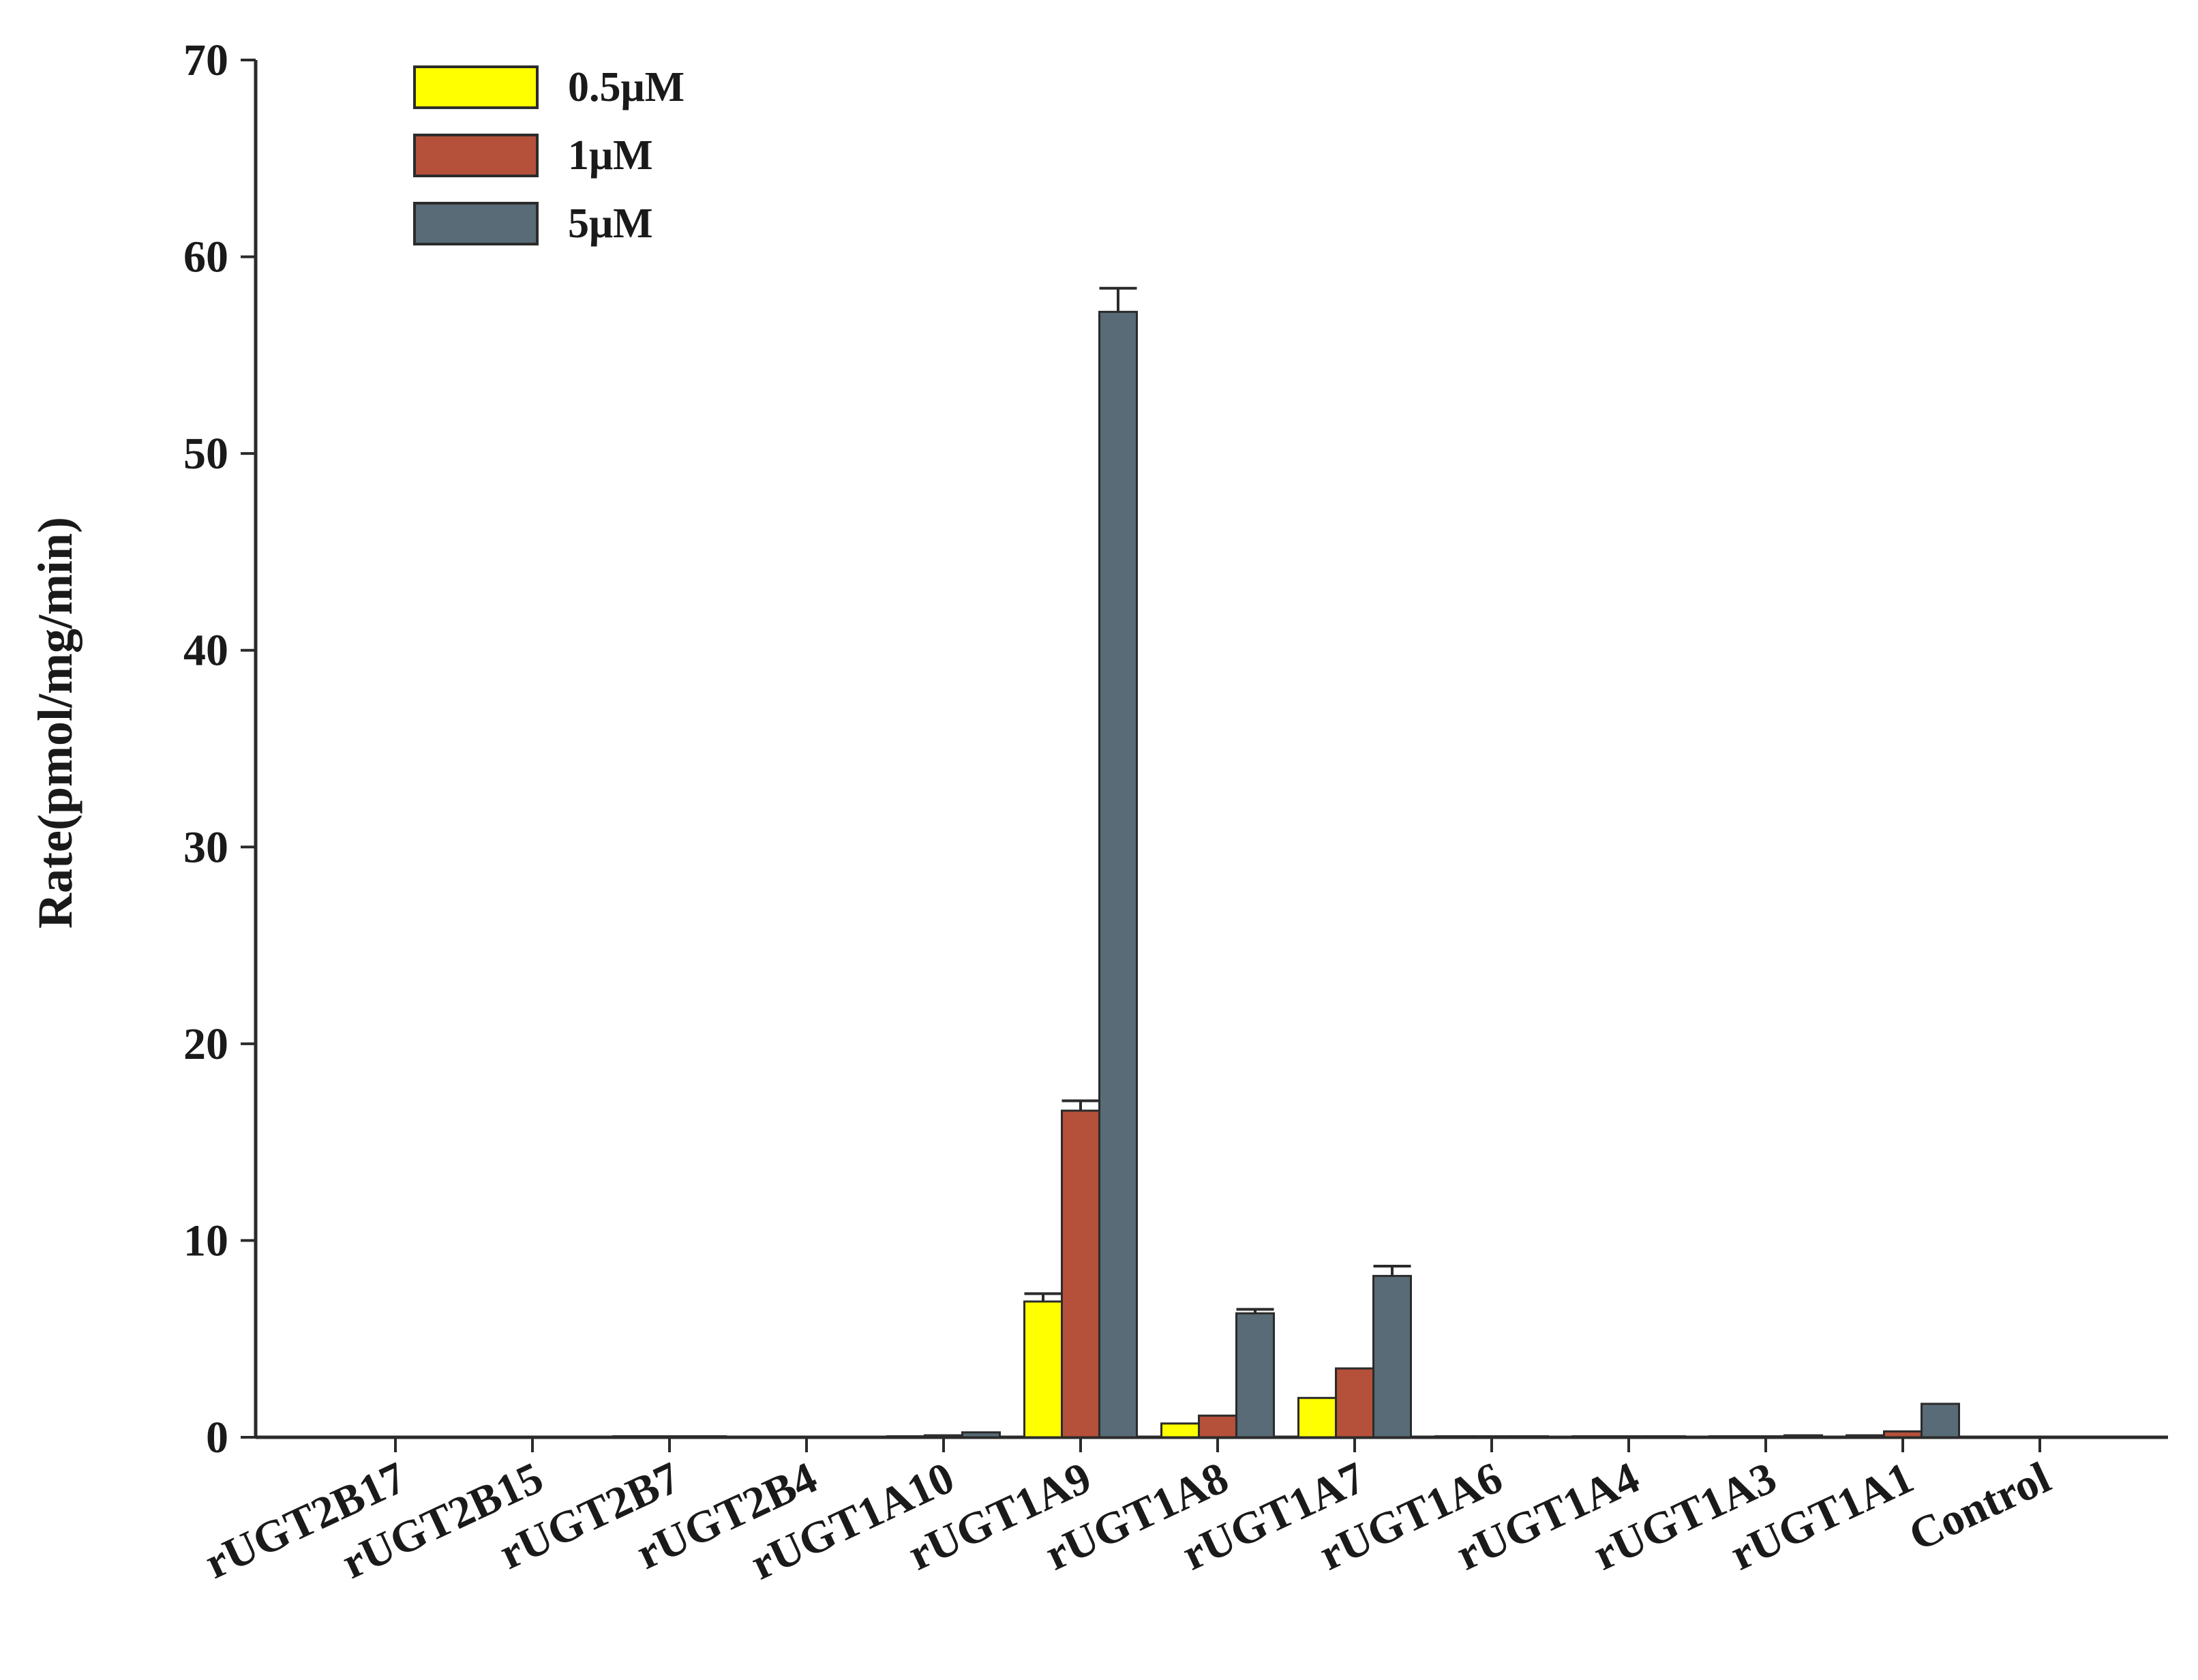 The height and width of the screenshot is (1680, 2198). I want to click on y-tick-label: 0, so click(217, 1437).